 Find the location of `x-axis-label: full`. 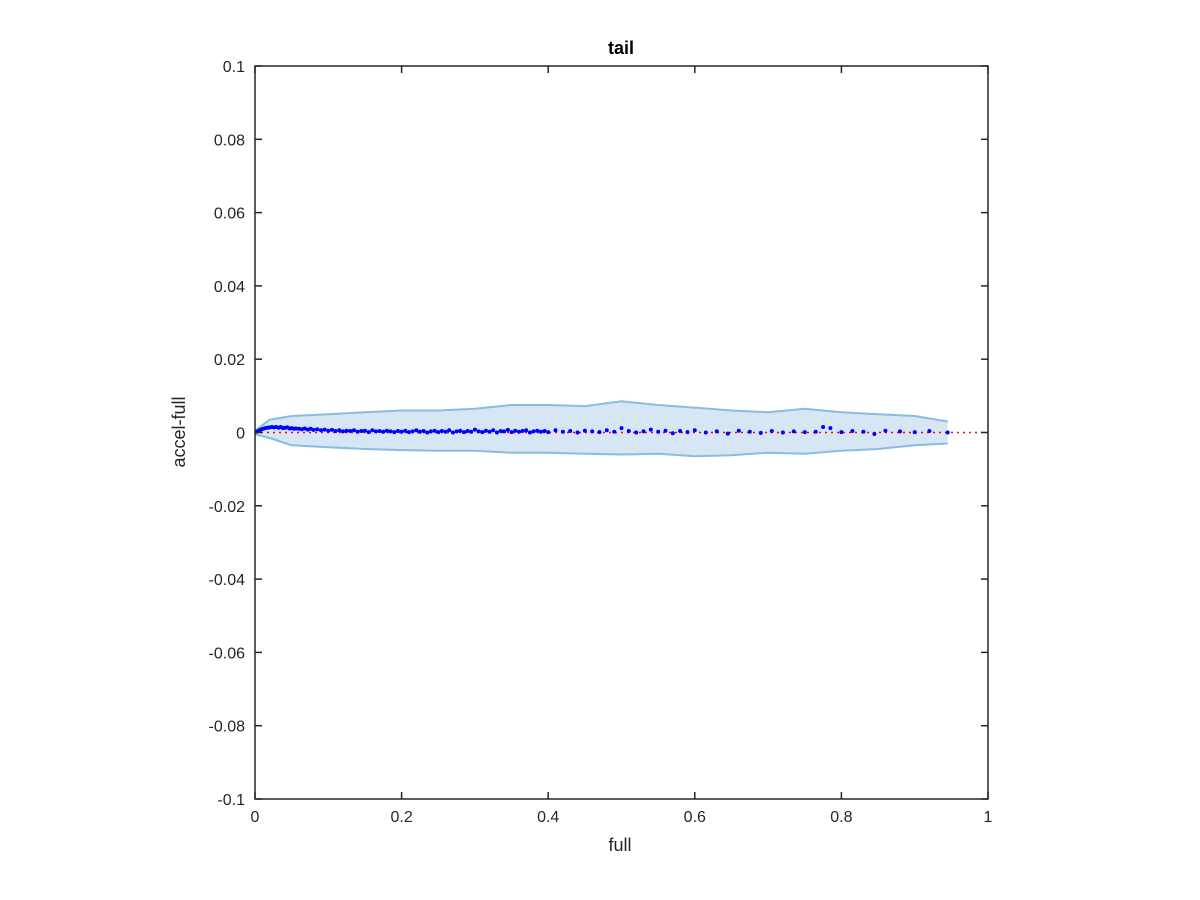

x-axis-label: full is located at coordinates (619, 845).